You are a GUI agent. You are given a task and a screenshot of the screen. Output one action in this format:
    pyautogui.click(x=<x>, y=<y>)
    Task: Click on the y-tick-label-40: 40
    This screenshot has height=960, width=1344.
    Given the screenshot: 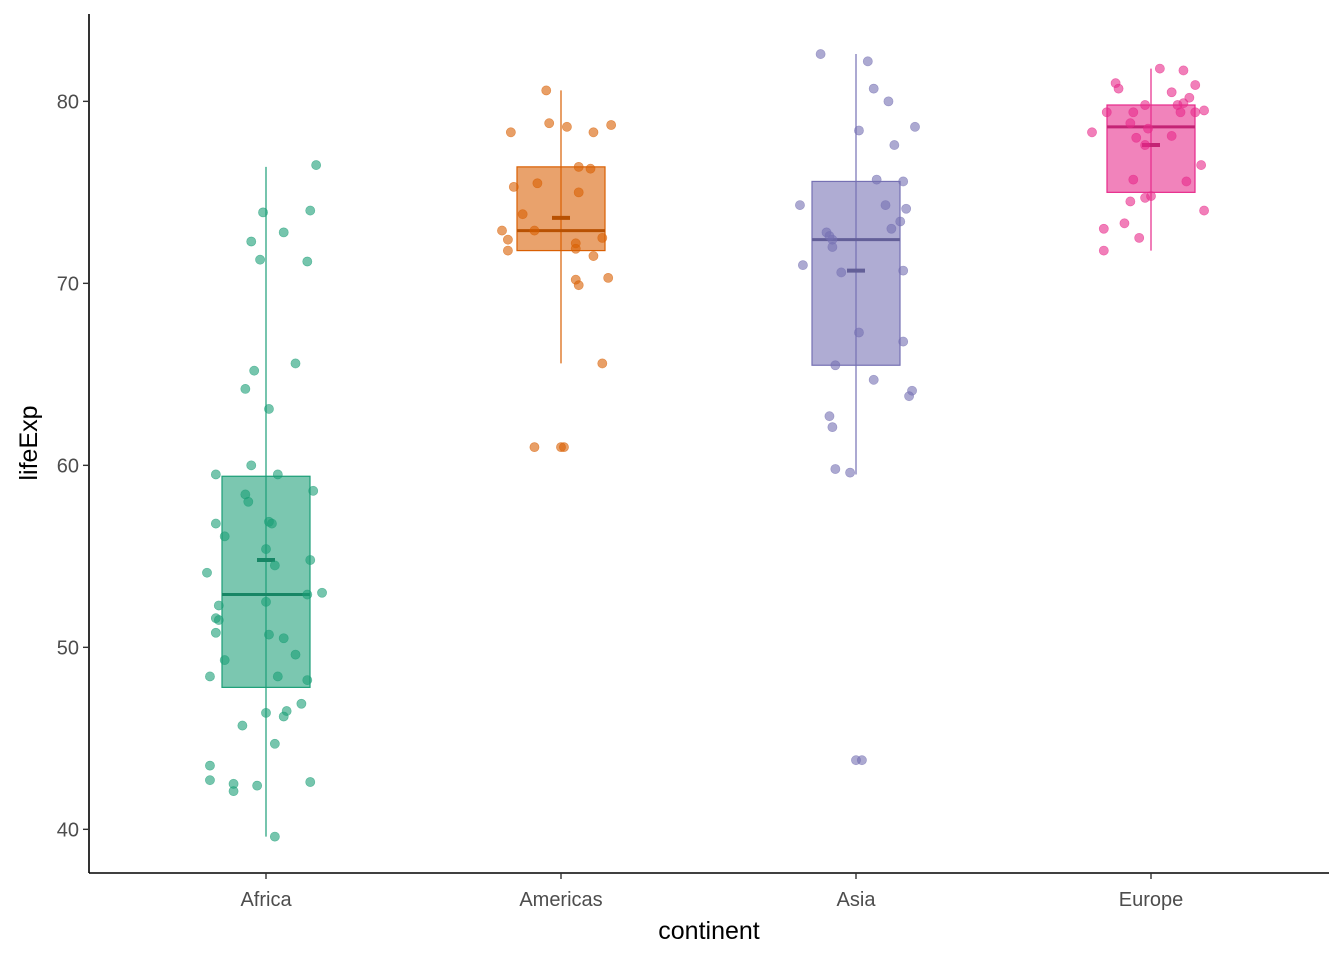 What is the action you would take?
    pyautogui.click(x=68, y=830)
    